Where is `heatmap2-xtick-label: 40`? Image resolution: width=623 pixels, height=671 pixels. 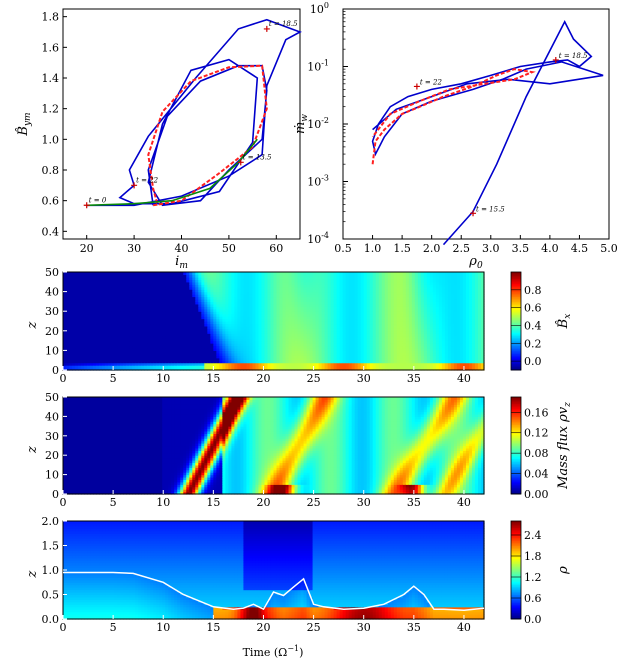
heatmap2-xtick-label: 40 is located at coordinates (464, 378).